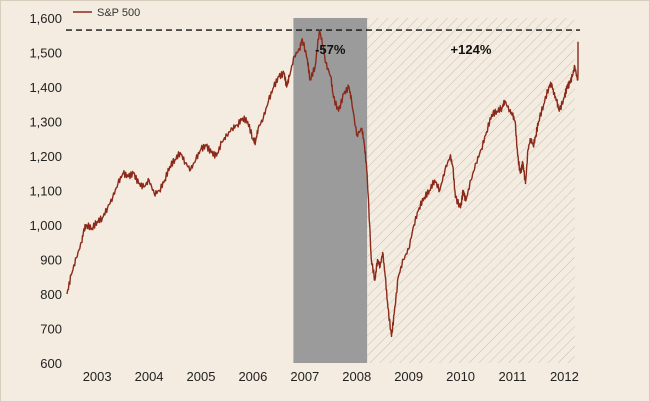 This screenshot has height=402, width=650. What do you see at coordinates (45, 53) in the screenshot?
I see `y-tick-label: 1,500` at bounding box center [45, 53].